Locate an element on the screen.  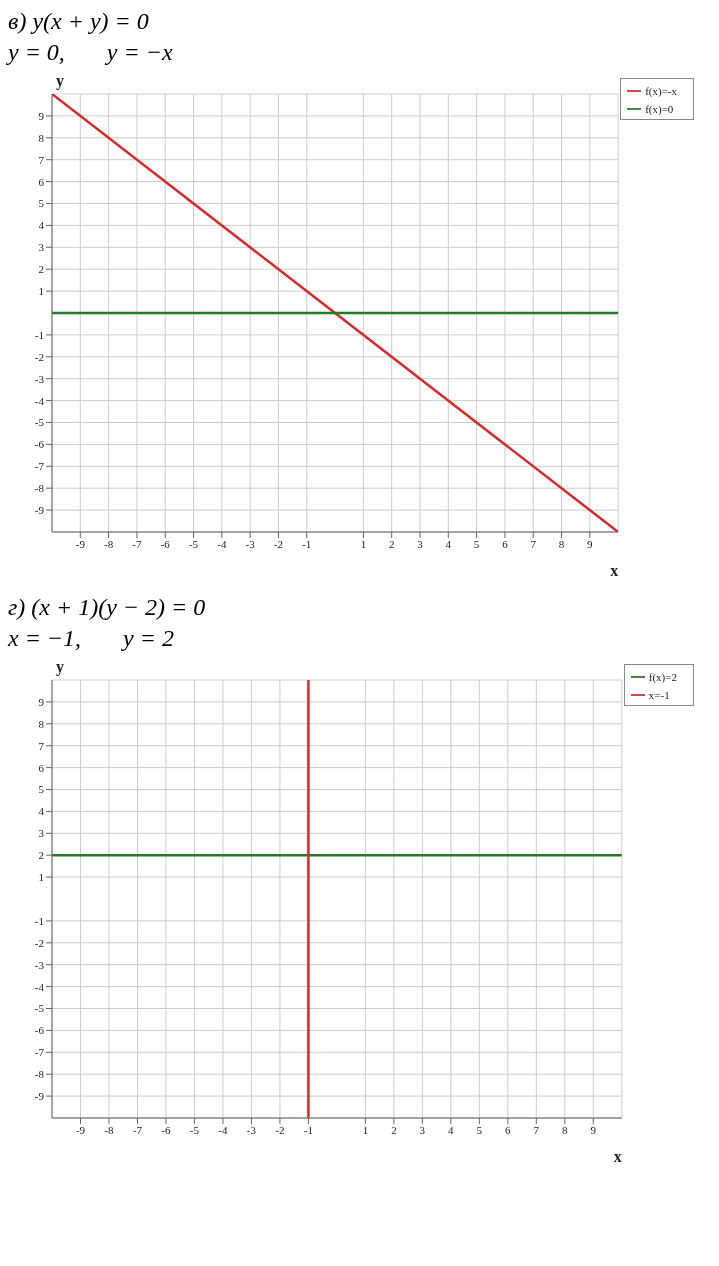
chart-title: в) y(x + y) = 0 is located at coordinates (79, 21).